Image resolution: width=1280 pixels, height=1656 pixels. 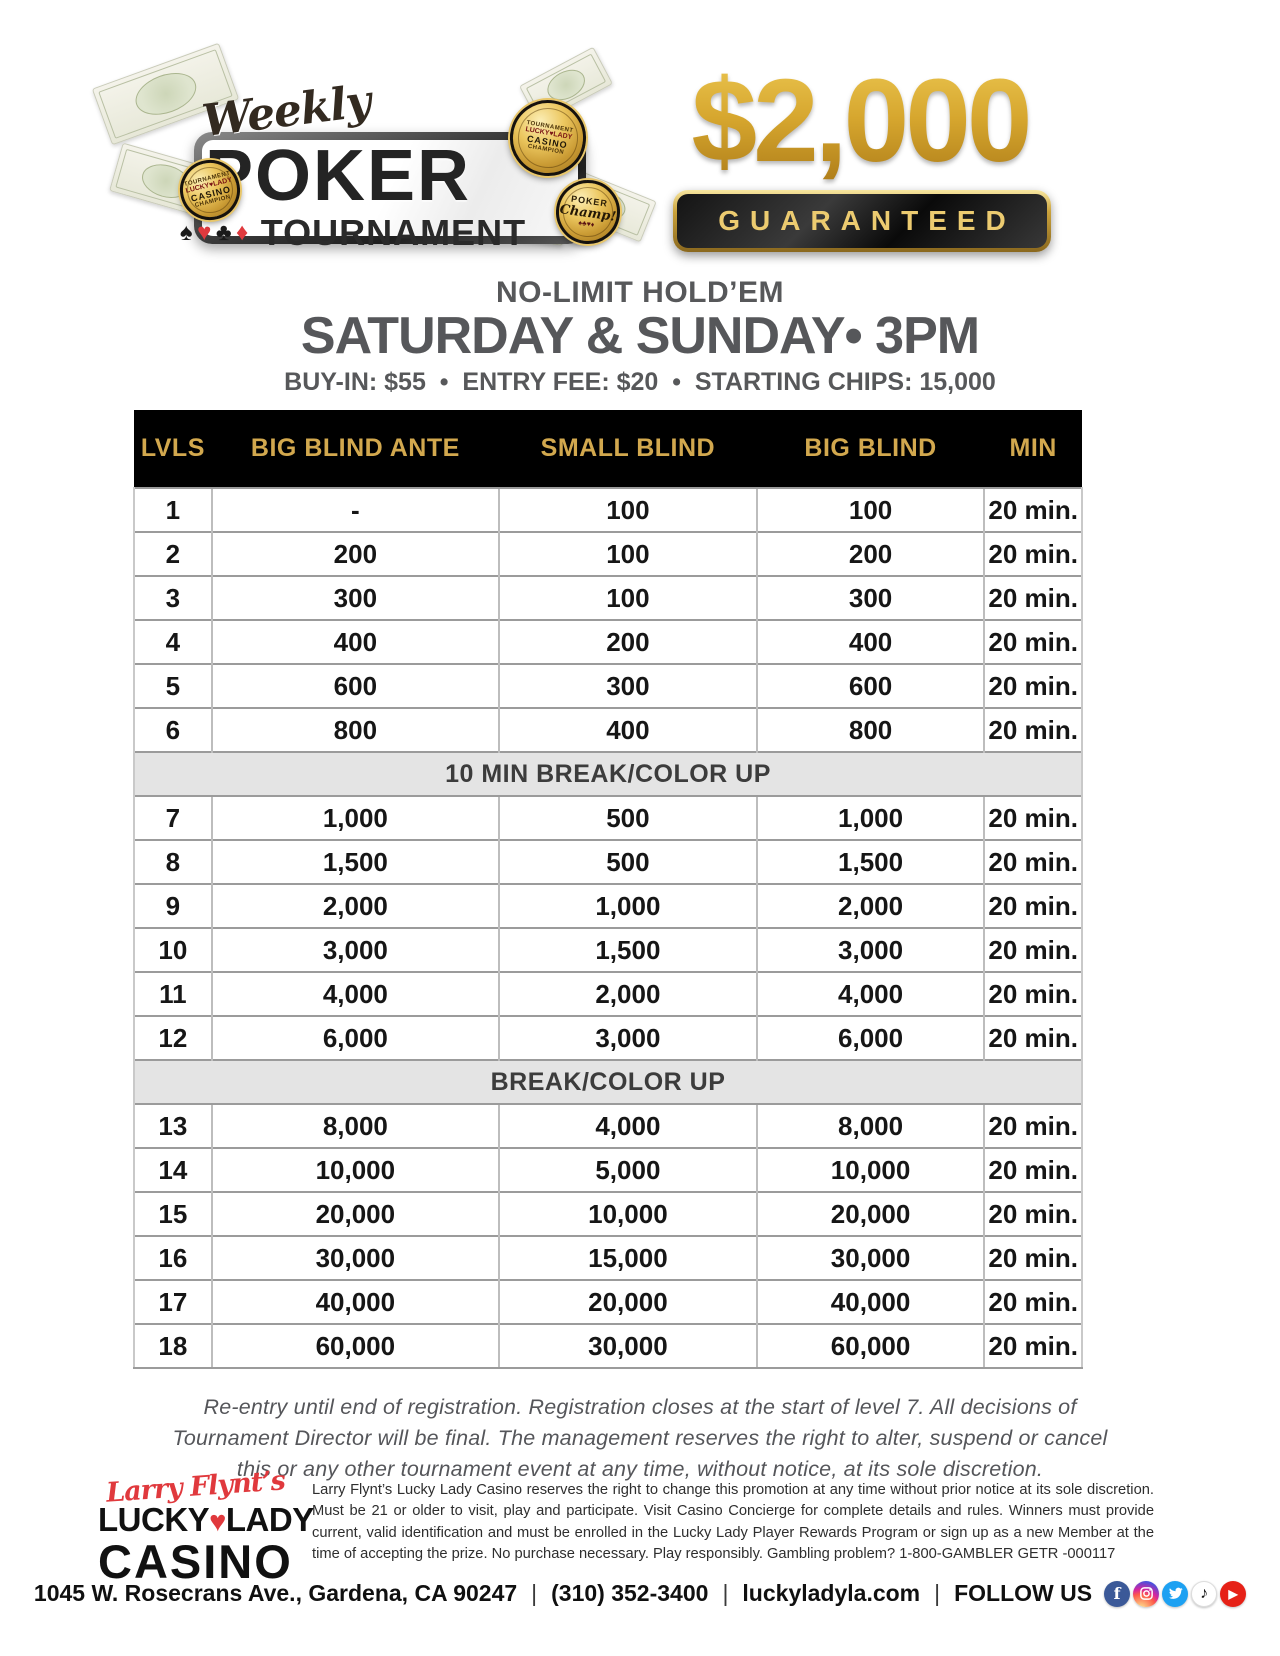 I want to click on column-header-big-blind: BIG BLIND, so click(x=870, y=449).